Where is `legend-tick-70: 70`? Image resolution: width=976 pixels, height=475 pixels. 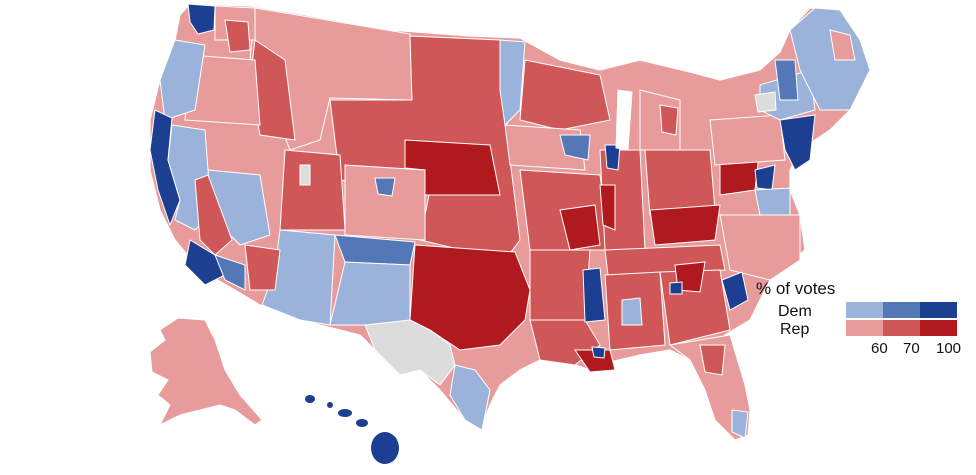
legend-tick-70: 70 is located at coordinates (911, 348).